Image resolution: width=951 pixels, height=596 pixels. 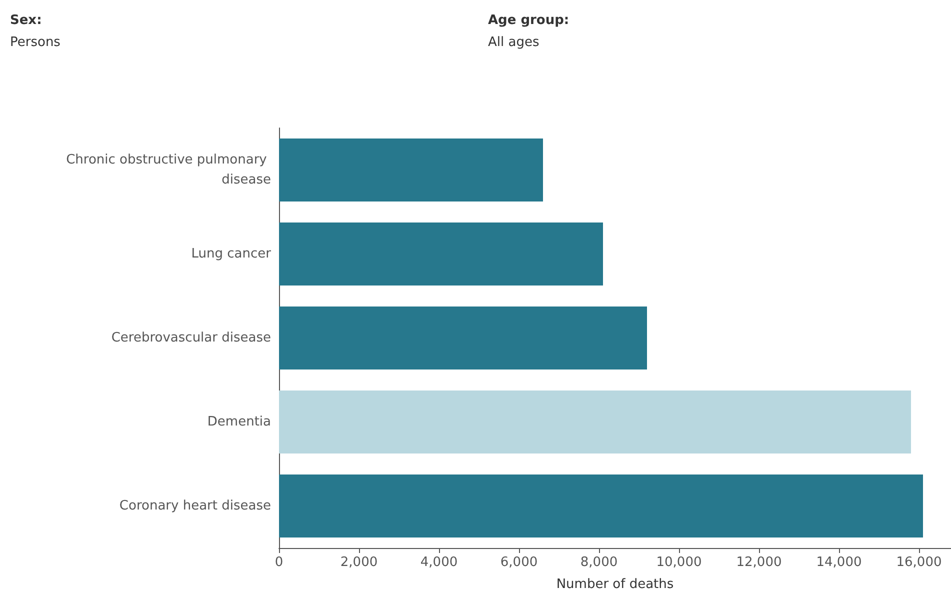 What do you see at coordinates (529, 20) in the screenshot?
I see `text: Age group:` at bounding box center [529, 20].